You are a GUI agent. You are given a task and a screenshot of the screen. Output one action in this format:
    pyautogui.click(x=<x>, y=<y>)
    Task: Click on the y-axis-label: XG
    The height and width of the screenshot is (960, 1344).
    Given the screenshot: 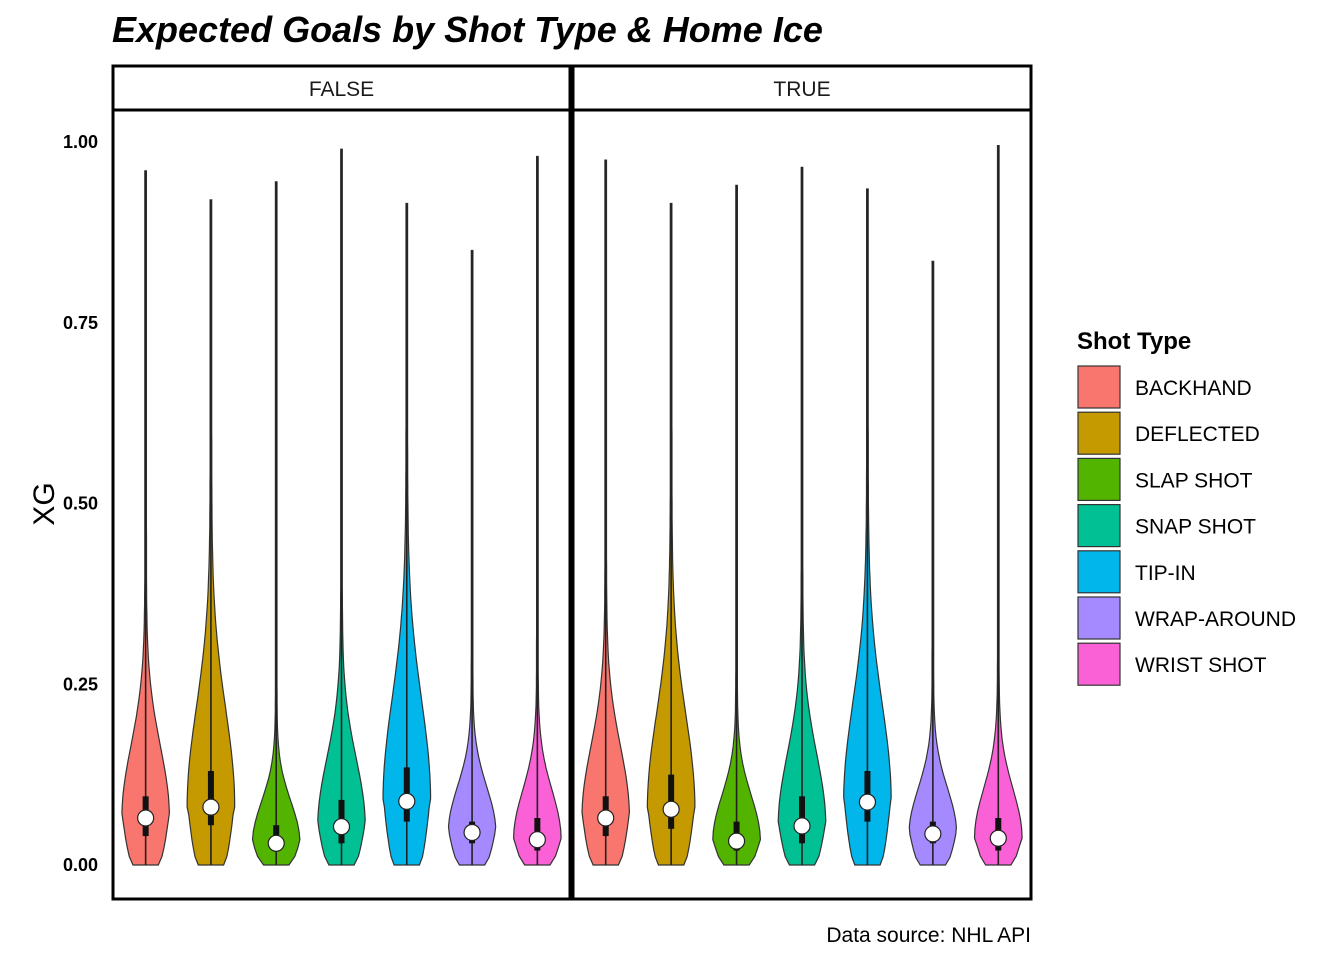 What is the action you would take?
    pyautogui.click(x=44, y=503)
    